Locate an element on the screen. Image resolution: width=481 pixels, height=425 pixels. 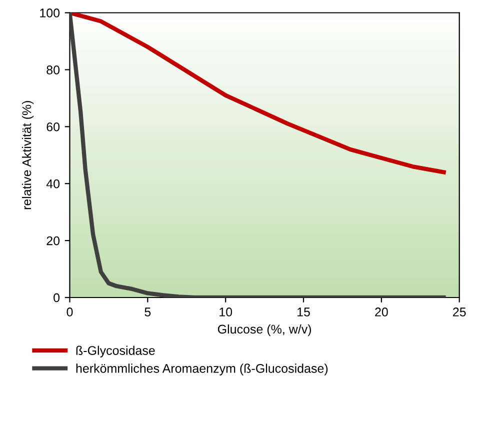
x-tick-label: 20 is located at coordinates (381, 312).